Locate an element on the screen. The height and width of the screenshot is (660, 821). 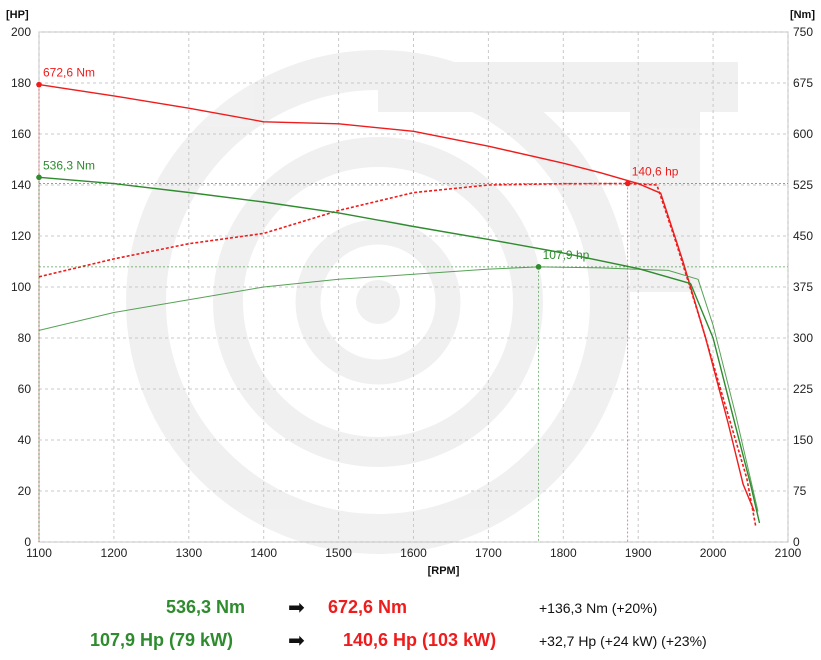
y-left-tick-label: 100 is located at coordinates (21, 287).